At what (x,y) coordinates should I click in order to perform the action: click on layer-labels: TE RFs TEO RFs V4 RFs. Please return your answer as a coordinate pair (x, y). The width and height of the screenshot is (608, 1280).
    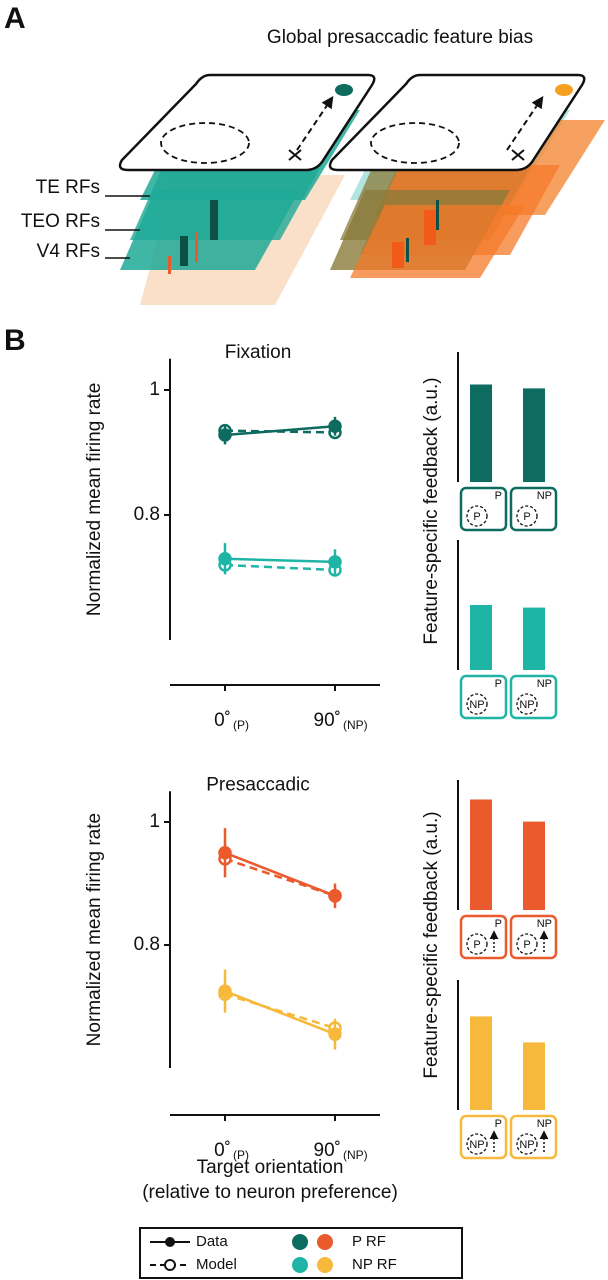
    Looking at the image, I should click on (85, 219).